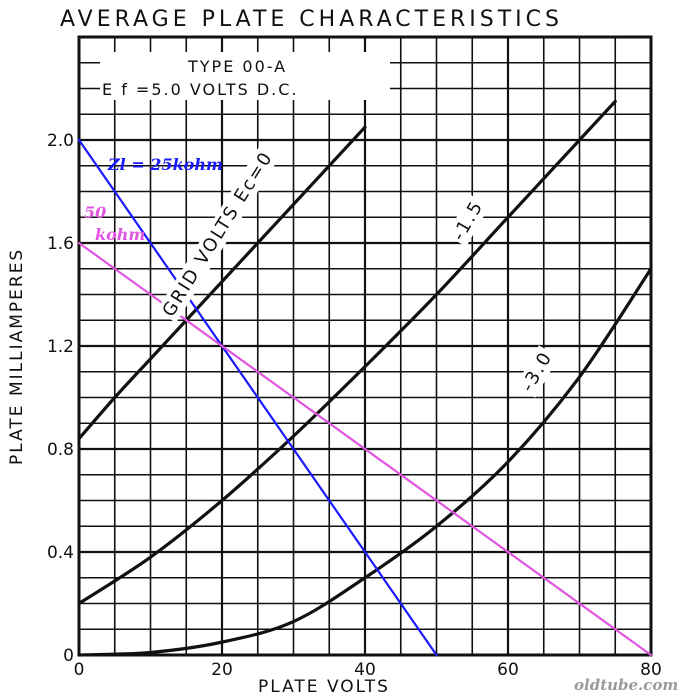 This screenshot has height=700, width=700. I want to click on y-tick-label: 1.6, so click(60, 244).